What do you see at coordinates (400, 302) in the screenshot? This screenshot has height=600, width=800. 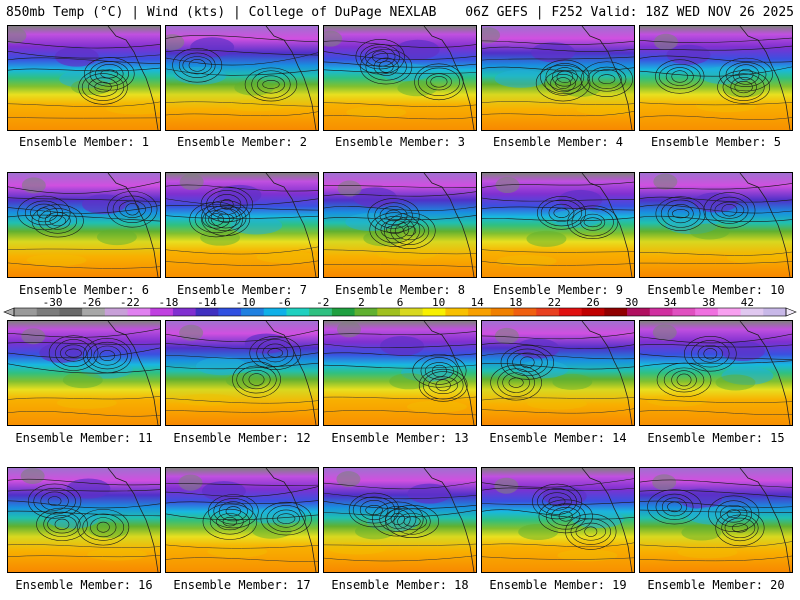 I see `colorbar-tick-label: 6` at bounding box center [400, 302].